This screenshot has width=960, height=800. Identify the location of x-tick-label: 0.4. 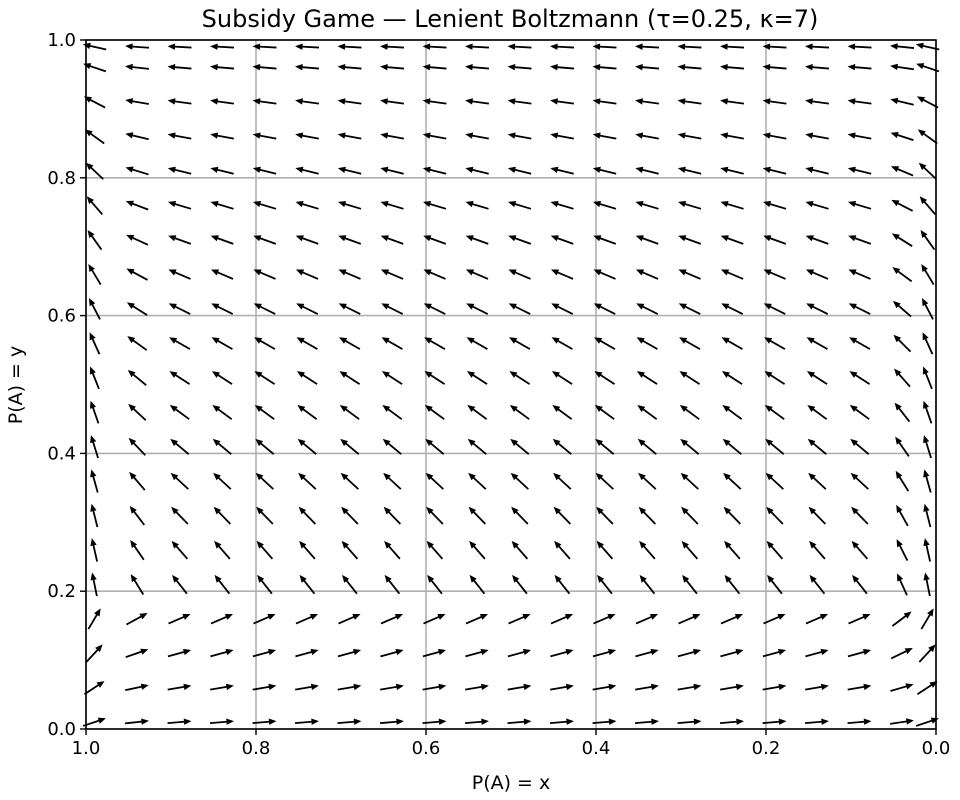
(596, 748).